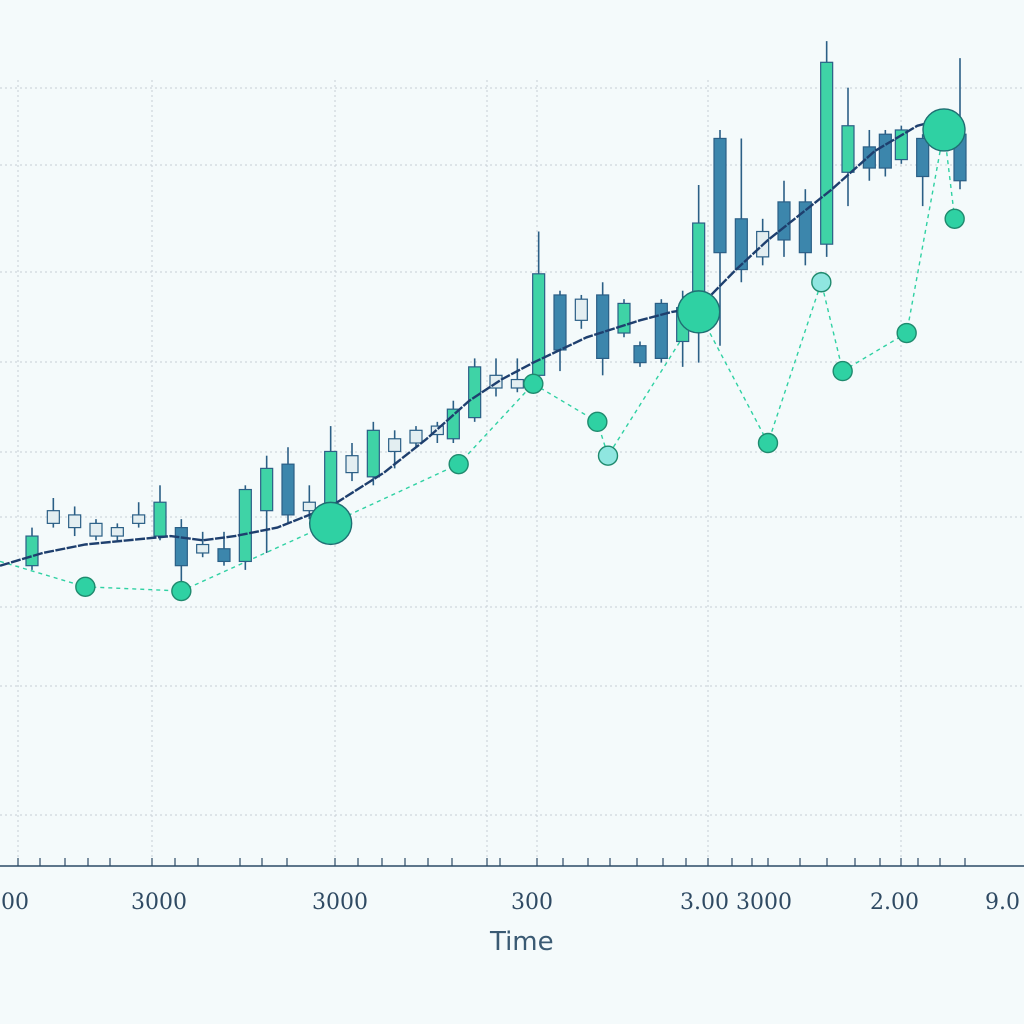  Describe the element at coordinates (491, 862) in the screenshot. I see `x-axis-ticks` at that location.